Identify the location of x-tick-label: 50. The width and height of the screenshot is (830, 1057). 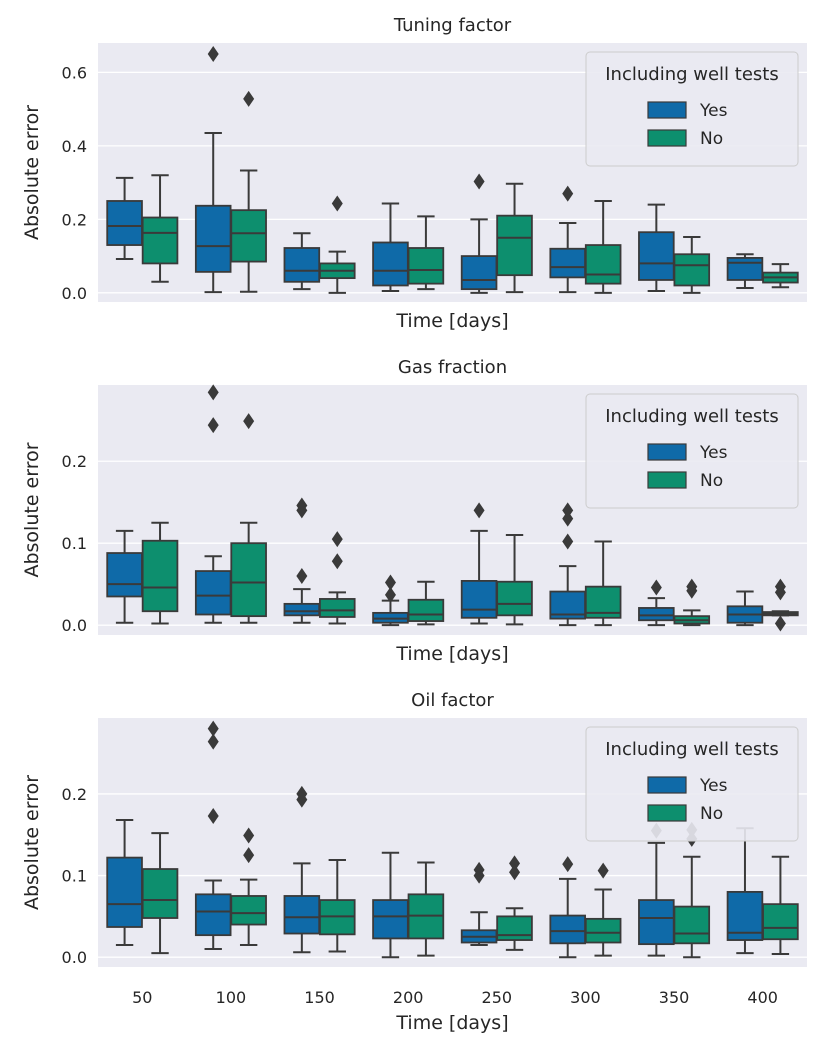
(142, 997).